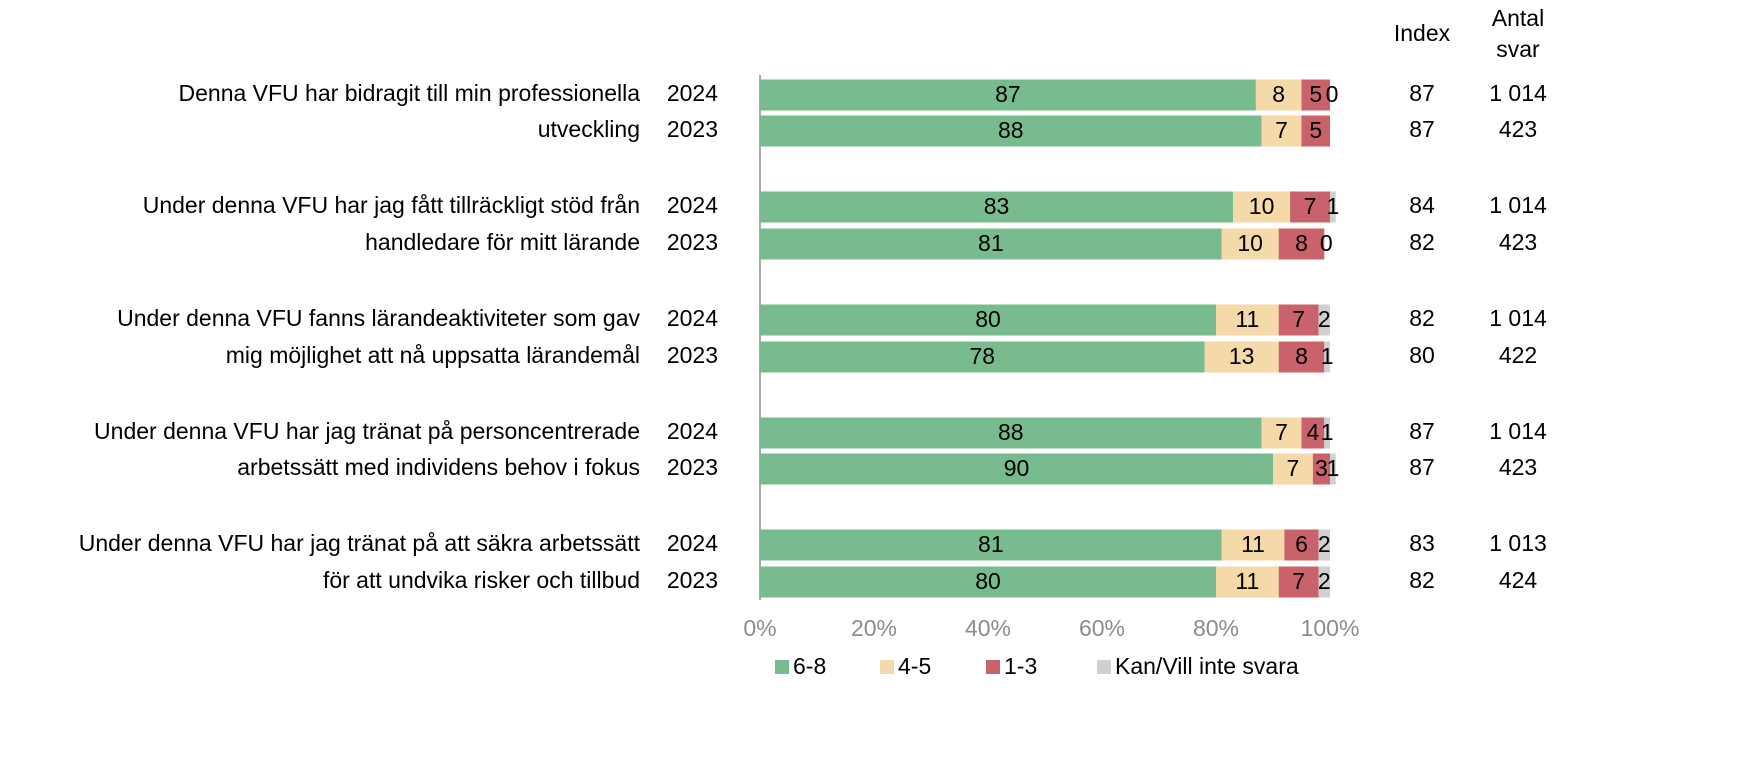 The width and height of the screenshot is (1751, 764). Describe the element at coordinates (1518, 49) in the screenshot. I see `count-header: svar` at that location.